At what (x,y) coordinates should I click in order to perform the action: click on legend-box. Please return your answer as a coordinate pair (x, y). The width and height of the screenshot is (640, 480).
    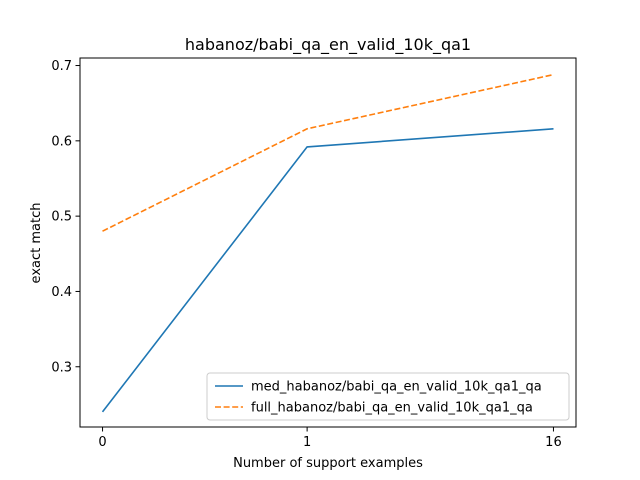
    Looking at the image, I should click on (388, 396).